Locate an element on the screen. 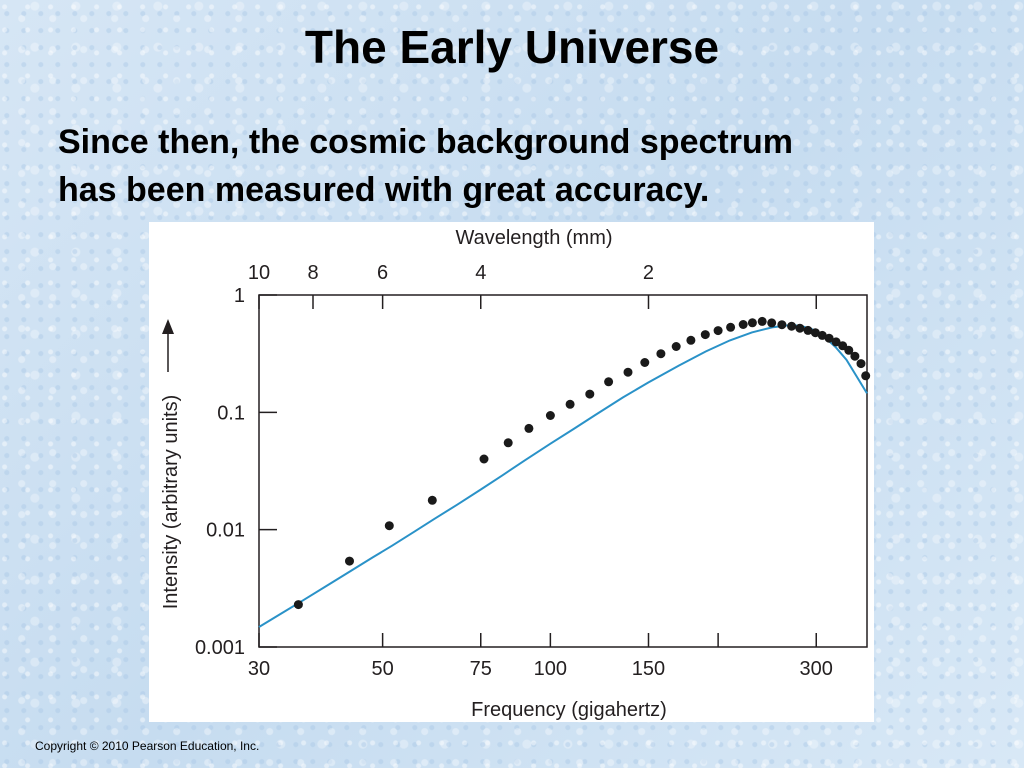  y-tick-label: 0.1 is located at coordinates (231, 413).